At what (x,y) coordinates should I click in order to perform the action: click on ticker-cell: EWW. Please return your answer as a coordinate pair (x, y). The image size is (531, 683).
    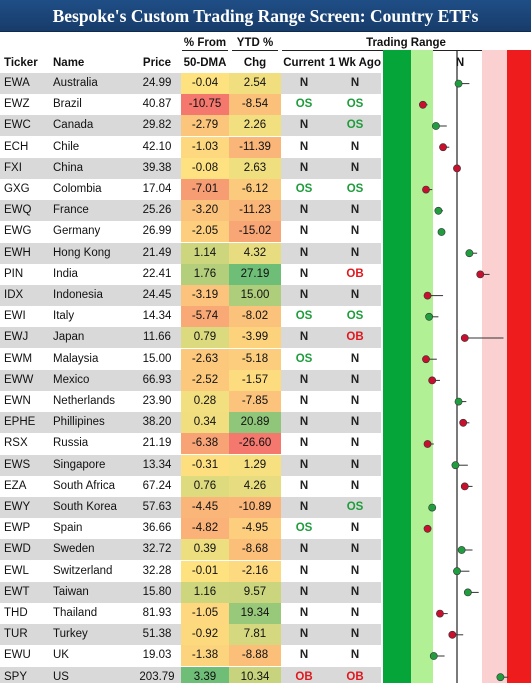
    Looking at the image, I should click on (19, 379).